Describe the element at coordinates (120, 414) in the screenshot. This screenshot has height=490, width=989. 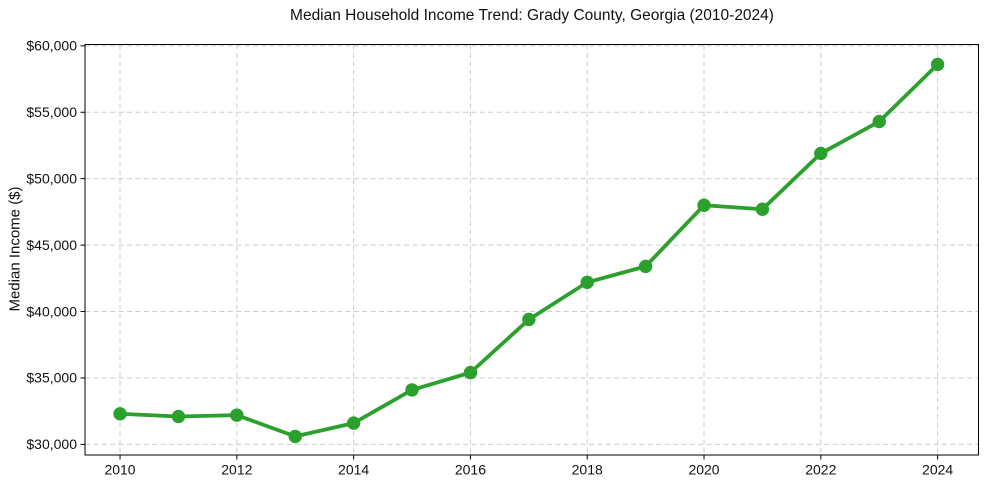
I see `data-point-2010` at that location.